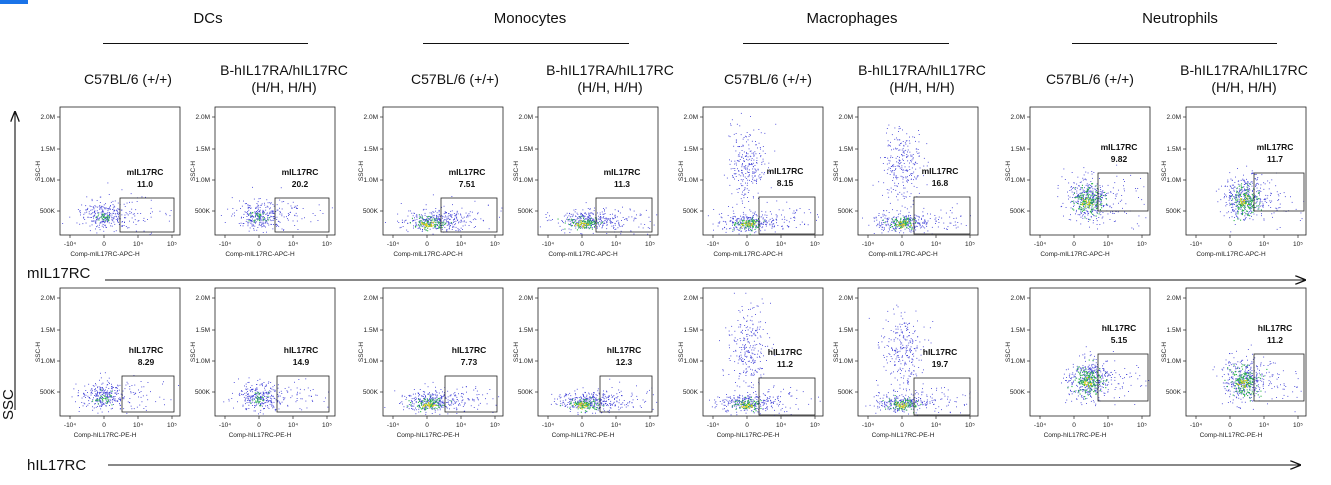 This screenshot has height=485, width=1331. What do you see at coordinates (846, 180) in the screenshot?
I see `y-tick-label: 1.0M` at bounding box center [846, 180].